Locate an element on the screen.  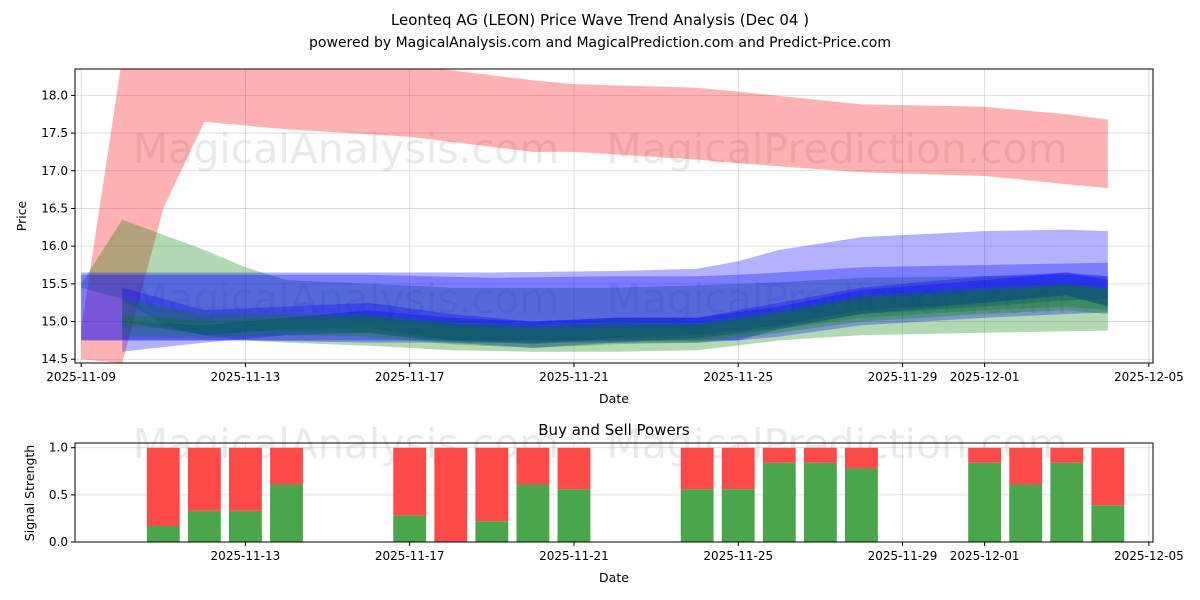
signal-x-label: Date is located at coordinates (614, 577).